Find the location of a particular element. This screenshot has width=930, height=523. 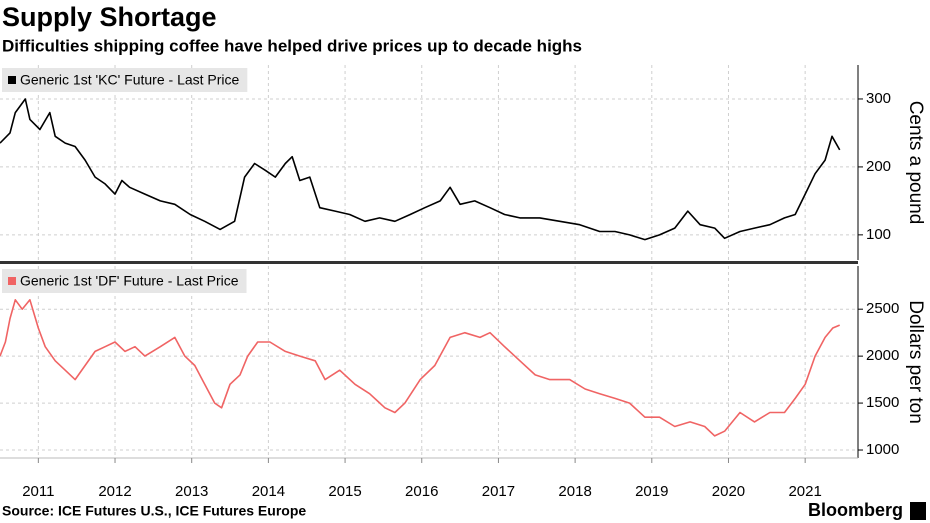

x-tick-label: 2019 is located at coordinates (651, 491).